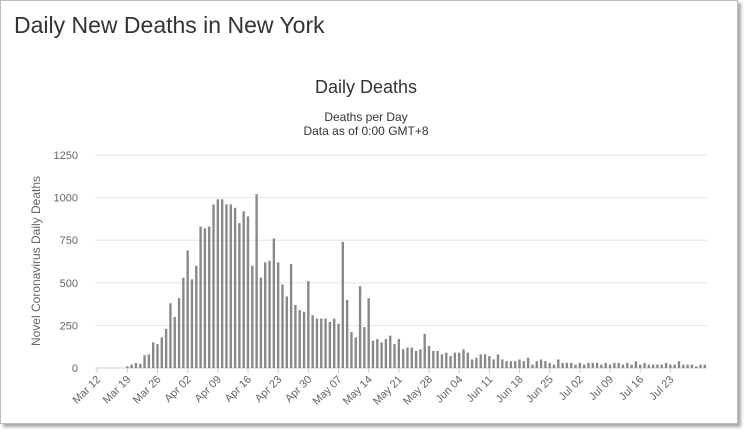  I want to click on x-tick-label: Apr 02, so click(177, 389).